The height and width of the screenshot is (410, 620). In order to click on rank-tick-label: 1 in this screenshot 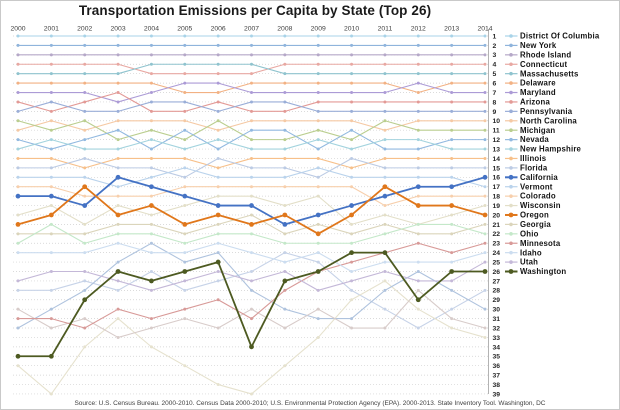, I will do `click(495, 36)`.